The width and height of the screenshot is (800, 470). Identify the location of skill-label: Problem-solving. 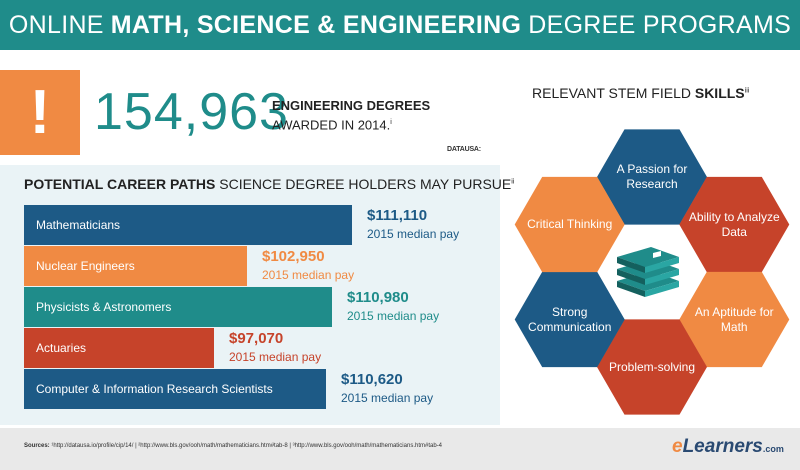
(652, 366).